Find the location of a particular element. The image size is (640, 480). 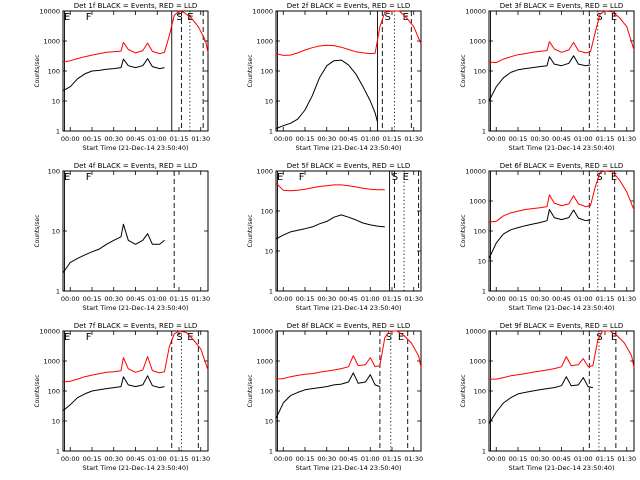

chart-title: Det 7f BLACK = Events, RED = LLD is located at coordinates (135, 326).